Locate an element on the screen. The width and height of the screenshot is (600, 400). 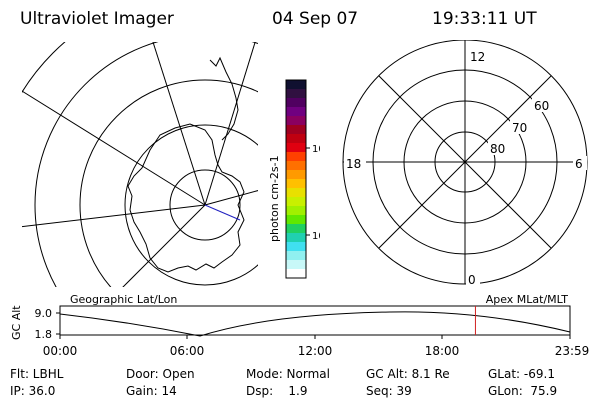
observation-time: 19:33:11 UT is located at coordinates (484, 19).